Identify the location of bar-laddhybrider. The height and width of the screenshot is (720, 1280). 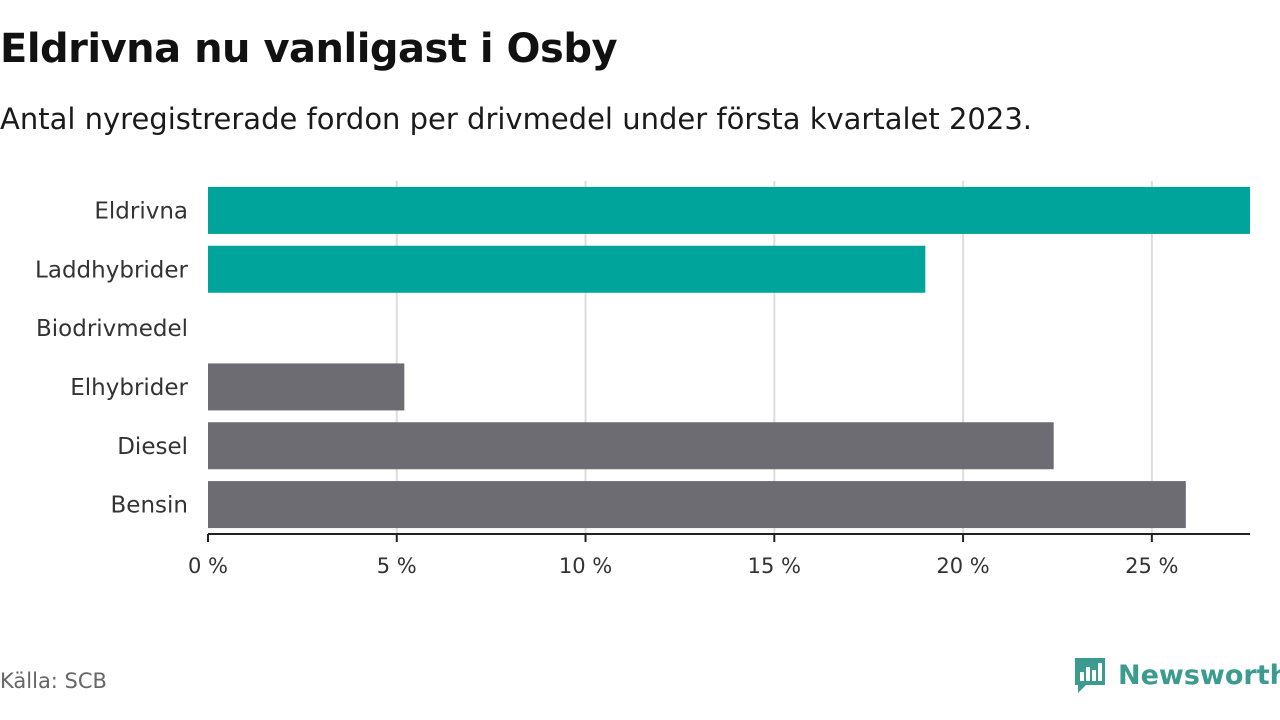
(567, 269).